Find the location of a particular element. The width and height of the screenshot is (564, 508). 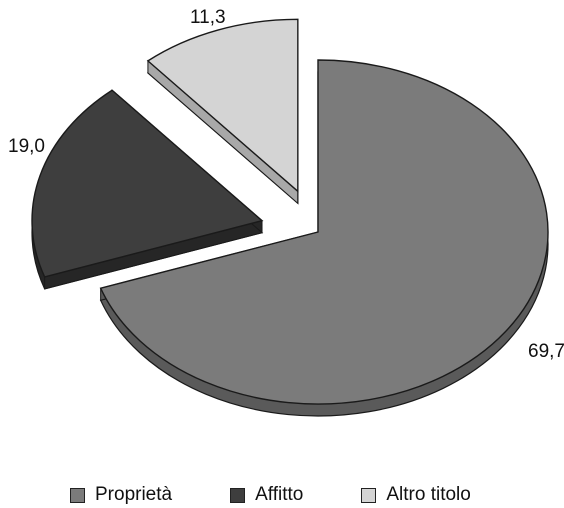

legend-swatch-proprieta is located at coordinates (77, 495).